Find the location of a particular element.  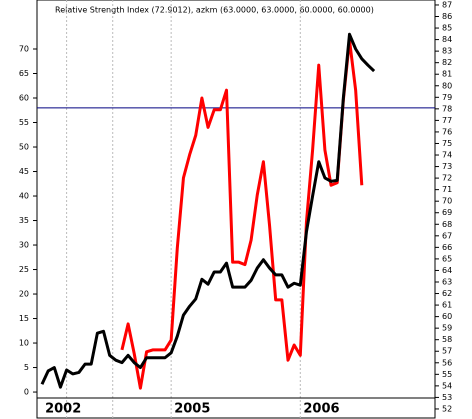

y2-tick-label: 72 is located at coordinates (447, 178).